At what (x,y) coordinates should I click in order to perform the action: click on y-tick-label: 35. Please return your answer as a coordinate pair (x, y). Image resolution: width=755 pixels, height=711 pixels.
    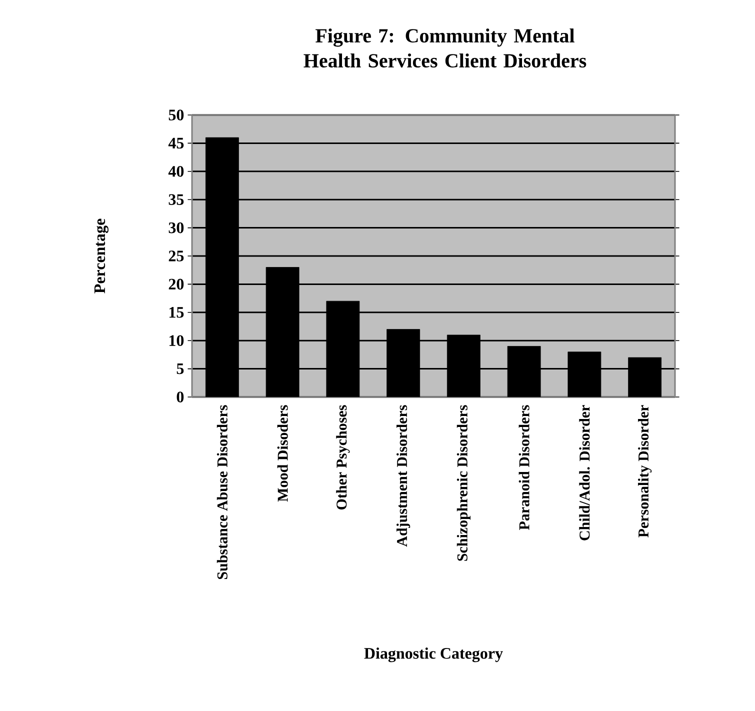
    Looking at the image, I should click on (176, 199).